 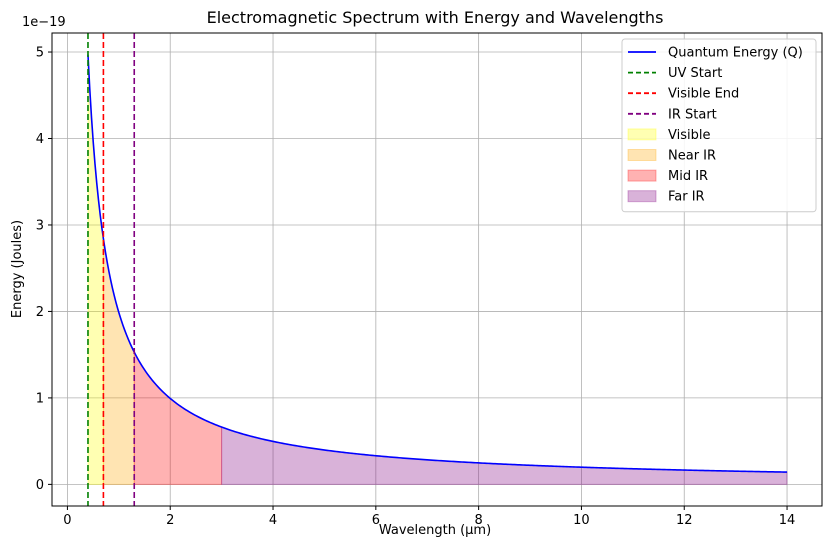 What do you see at coordinates (695, 73) in the screenshot?
I see `legend-label-uv-start: UV Start` at bounding box center [695, 73].